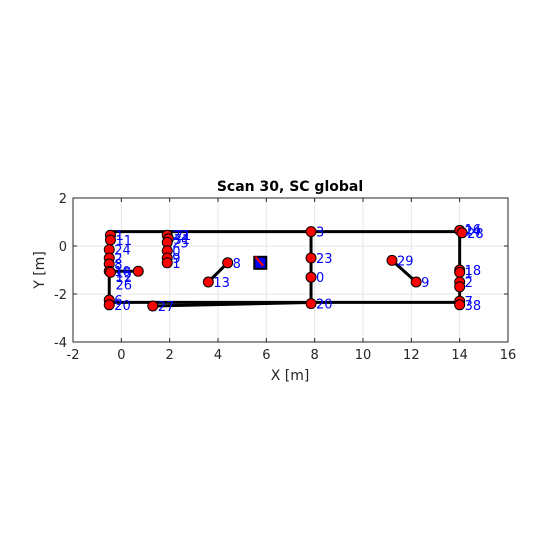 The height and width of the screenshot is (560, 560). What do you see at coordinates (118, 301) in the screenshot?
I see `landmark-label: 6` at bounding box center [118, 301].